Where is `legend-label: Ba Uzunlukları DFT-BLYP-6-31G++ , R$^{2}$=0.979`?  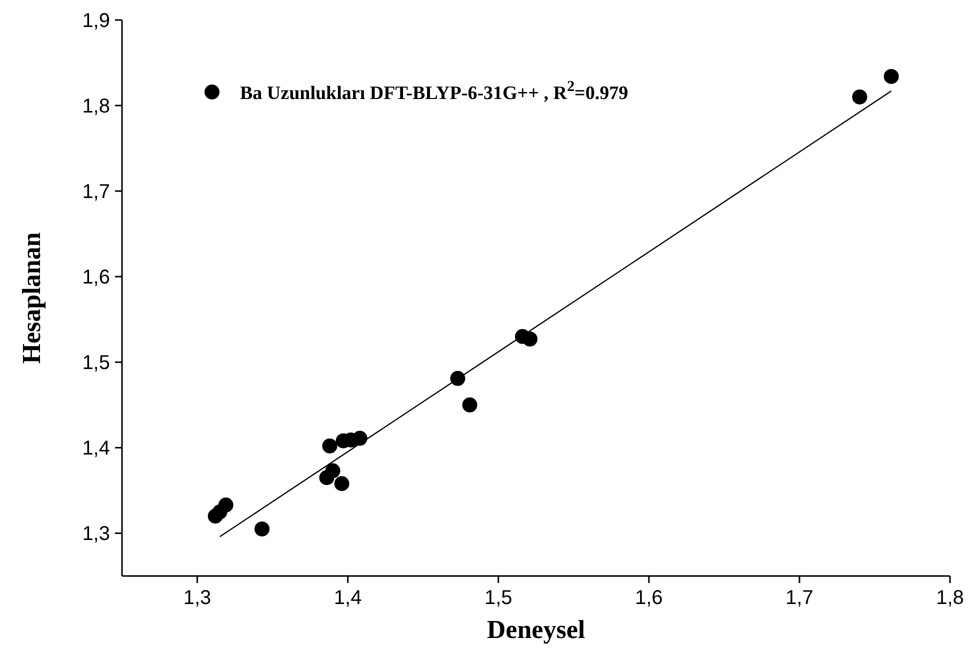
legend-label: Ba Uzunlukları DFT-BLYP-6-31G++ , R$^{2}$=0.979 is located at coordinates (434, 91).